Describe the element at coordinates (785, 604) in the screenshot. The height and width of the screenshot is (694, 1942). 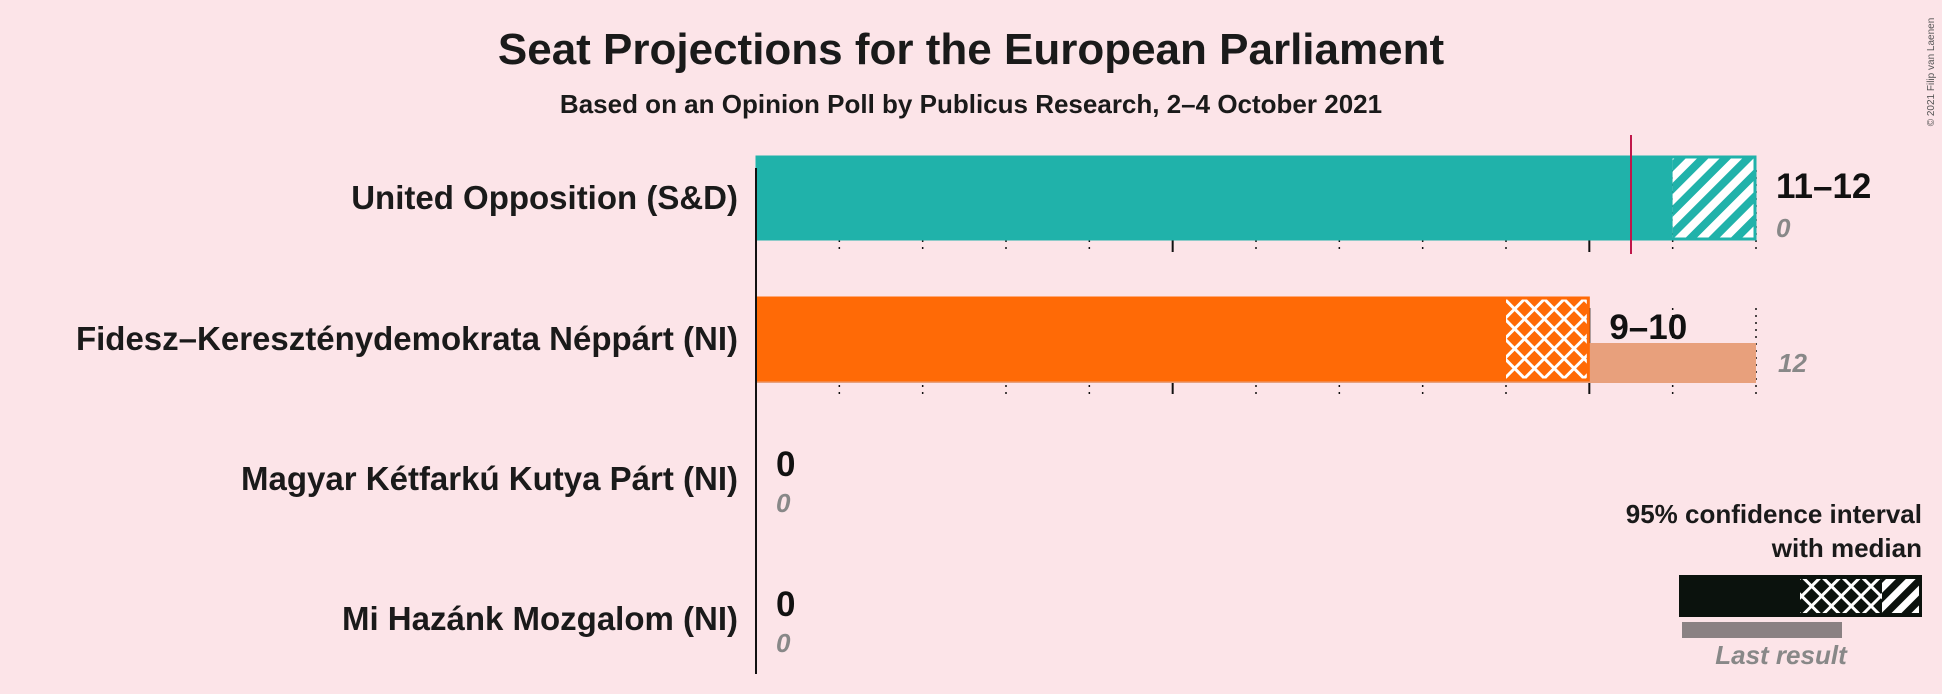
I see `range-label-3: 0` at that location.